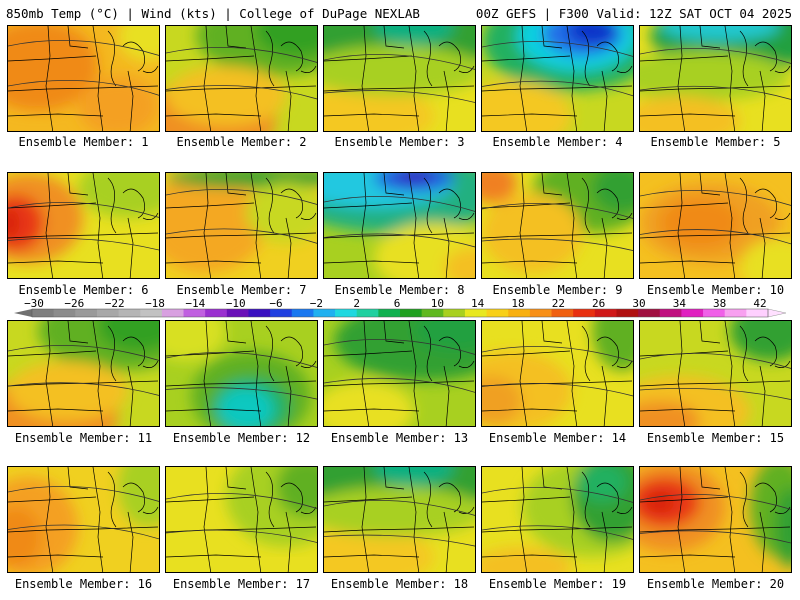 The image size is (800, 600). What do you see at coordinates (241, 142) in the screenshot?
I see `ensemble-member-caption: Ensemble Member: 2` at bounding box center [241, 142].